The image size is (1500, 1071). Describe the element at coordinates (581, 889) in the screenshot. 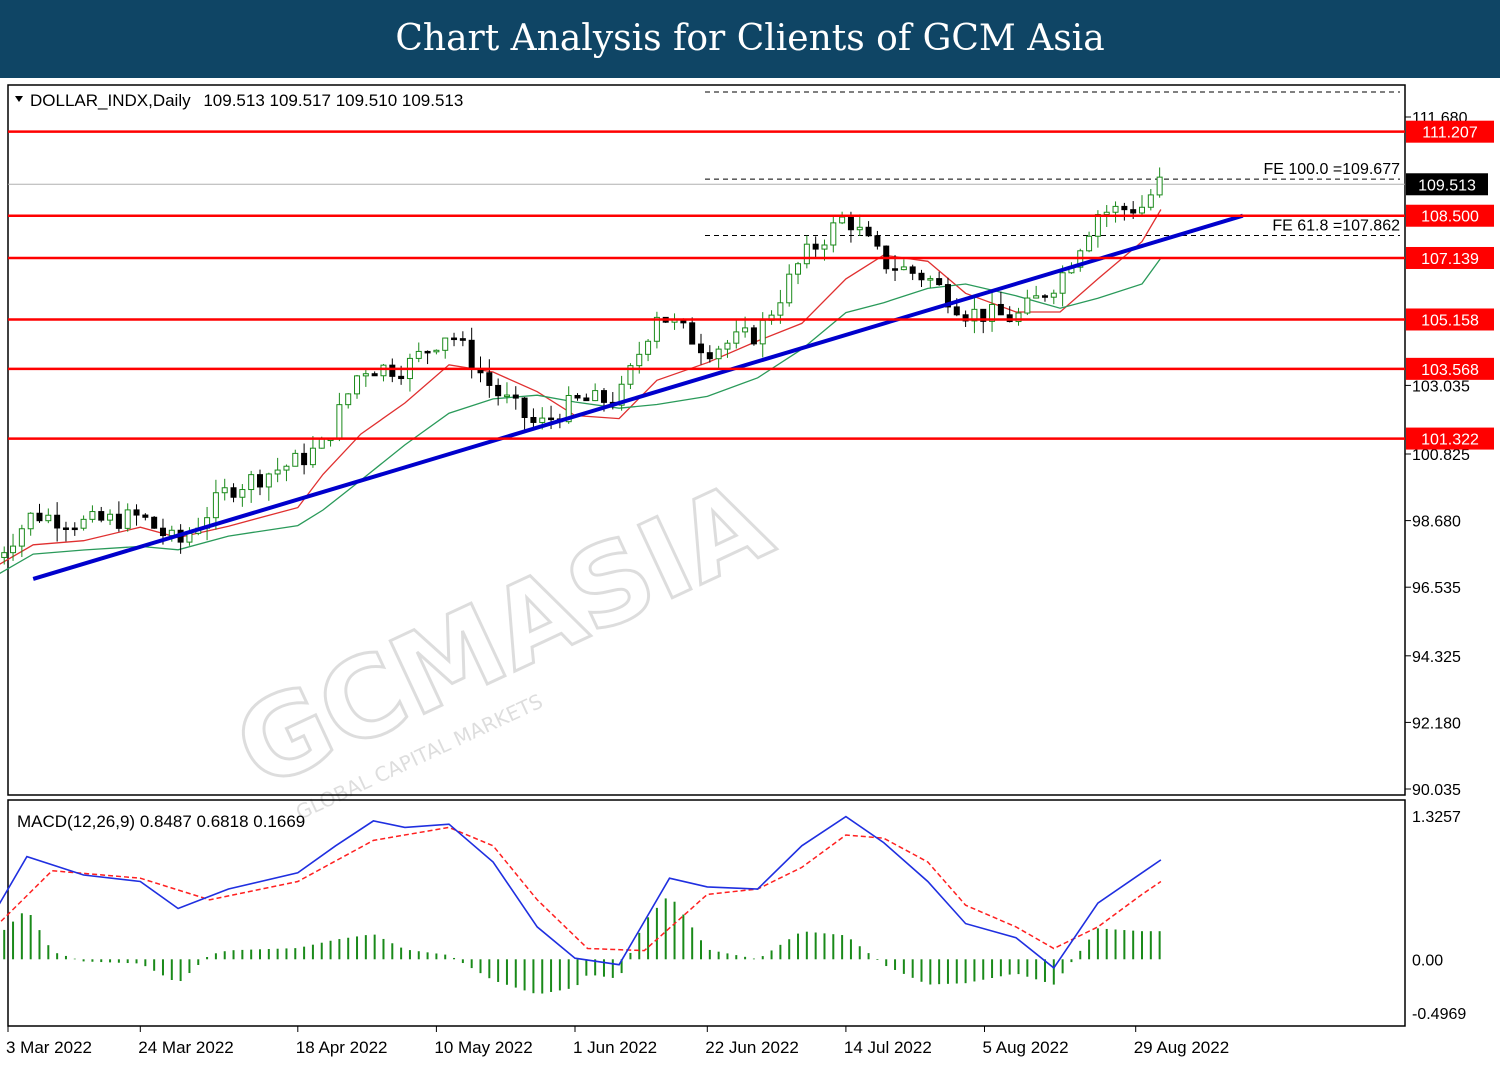

I see `macd-signal-line` at that location.